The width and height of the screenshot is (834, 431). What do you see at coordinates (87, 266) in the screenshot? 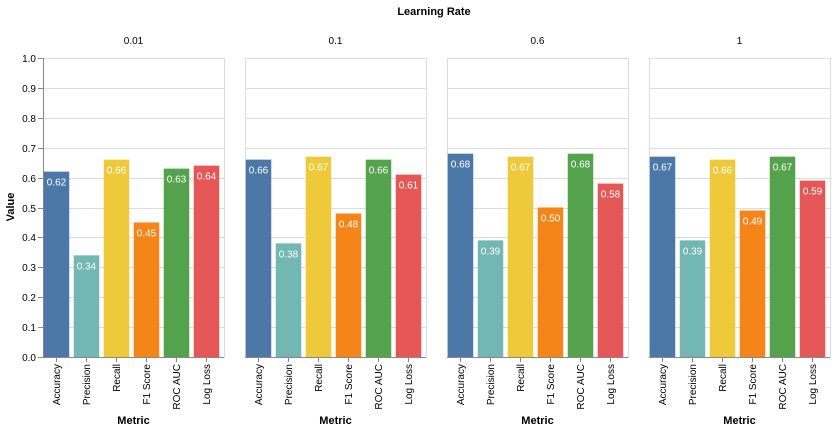
I see `bar-value-label: 0.34` at bounding box center [87, 266].